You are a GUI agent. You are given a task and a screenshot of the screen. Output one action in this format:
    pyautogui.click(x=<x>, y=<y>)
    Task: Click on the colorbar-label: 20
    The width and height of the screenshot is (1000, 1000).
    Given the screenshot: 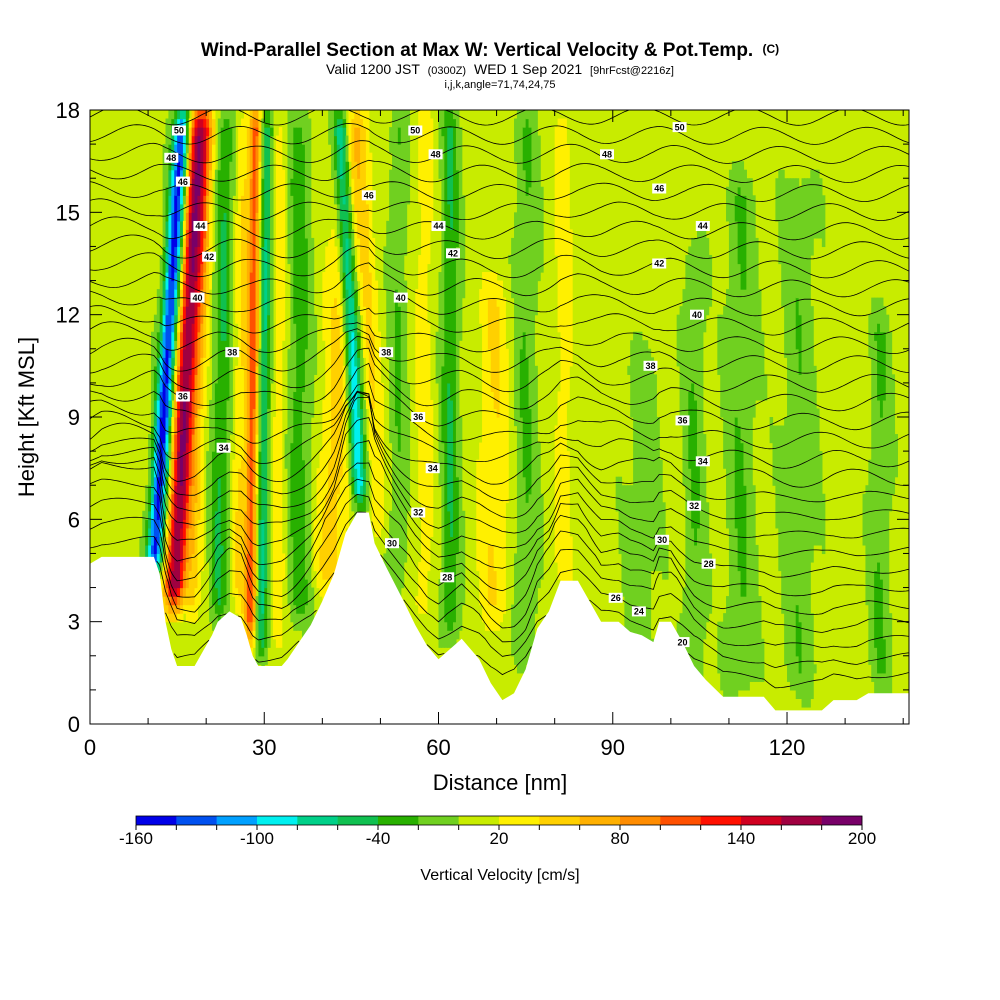 What is the action you would take?
    pyautogui.click(x=499, y=838)
    